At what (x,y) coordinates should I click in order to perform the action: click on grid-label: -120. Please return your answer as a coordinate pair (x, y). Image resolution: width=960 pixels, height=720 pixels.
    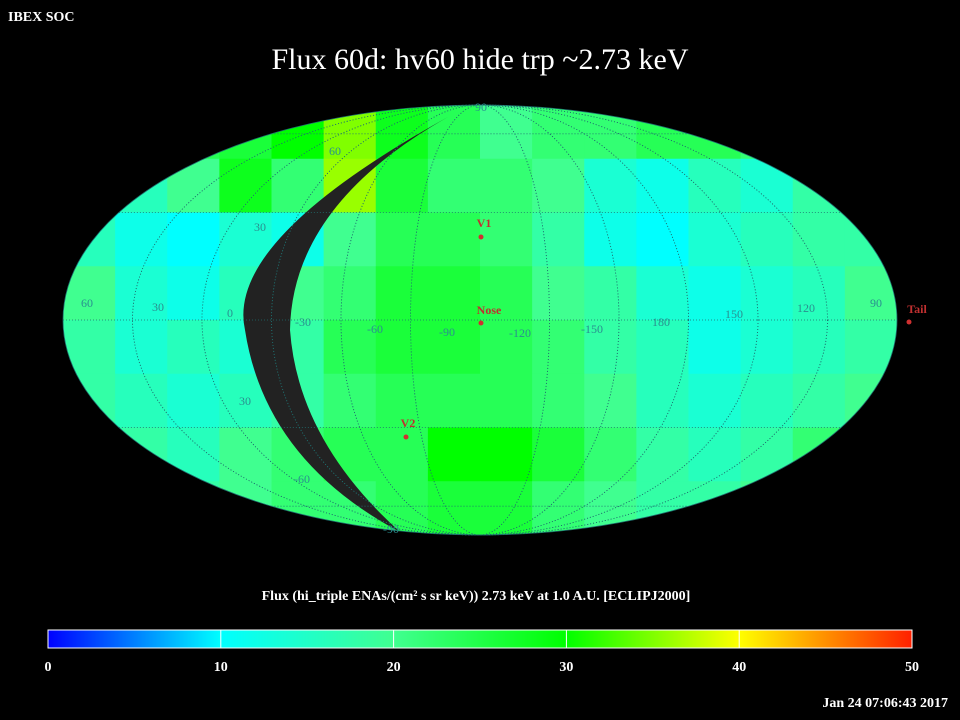
    Looking at the image, I should click on (520, 333).